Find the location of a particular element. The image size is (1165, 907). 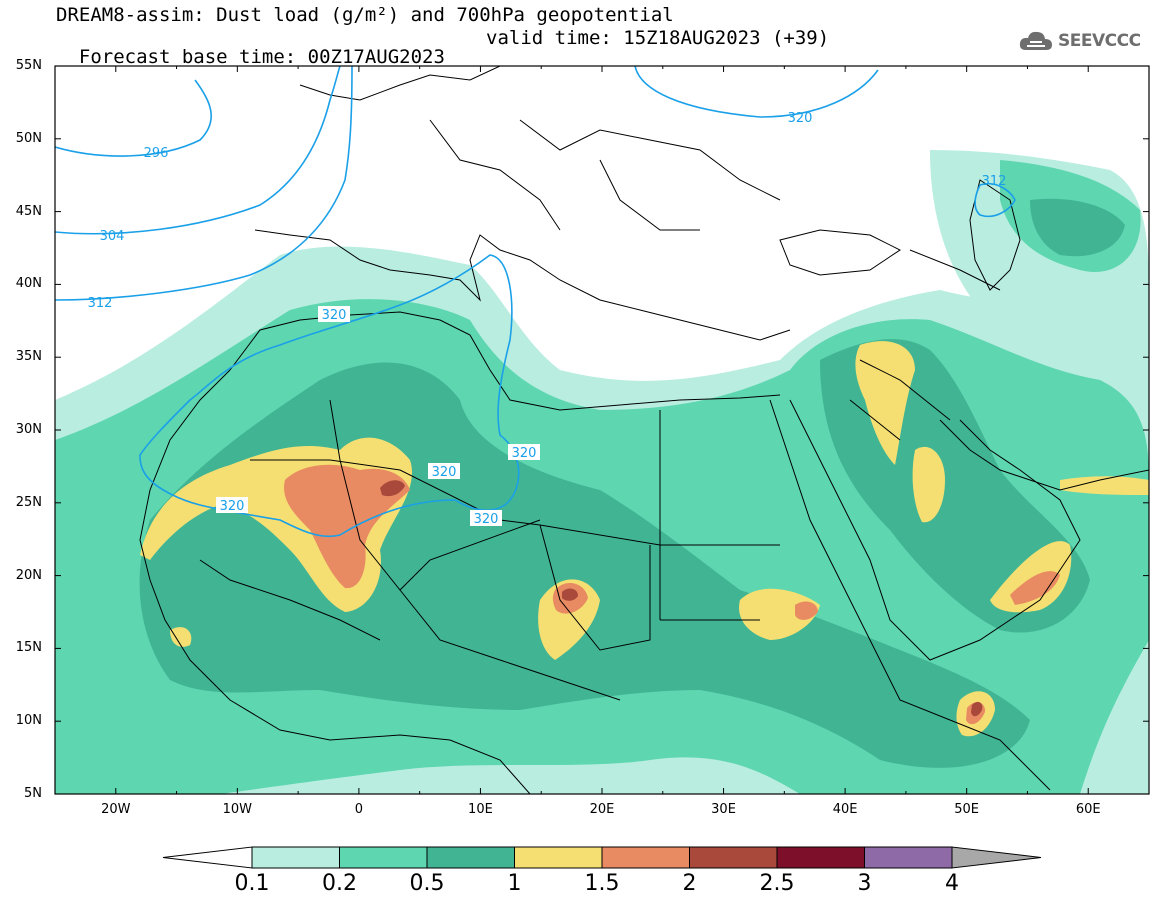

lon-label-40e: 40E is located at coordinates (845, 809).